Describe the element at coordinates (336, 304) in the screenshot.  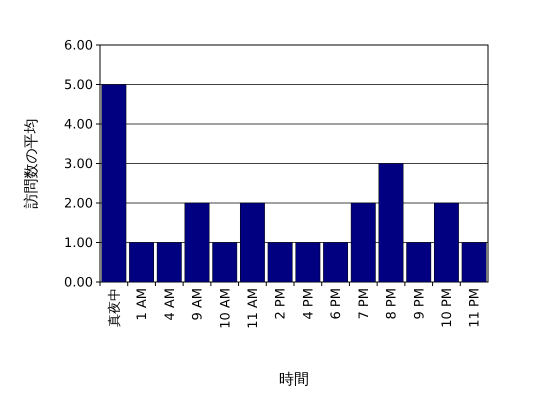
I see `x-tick-label: 6 PM` at that location.